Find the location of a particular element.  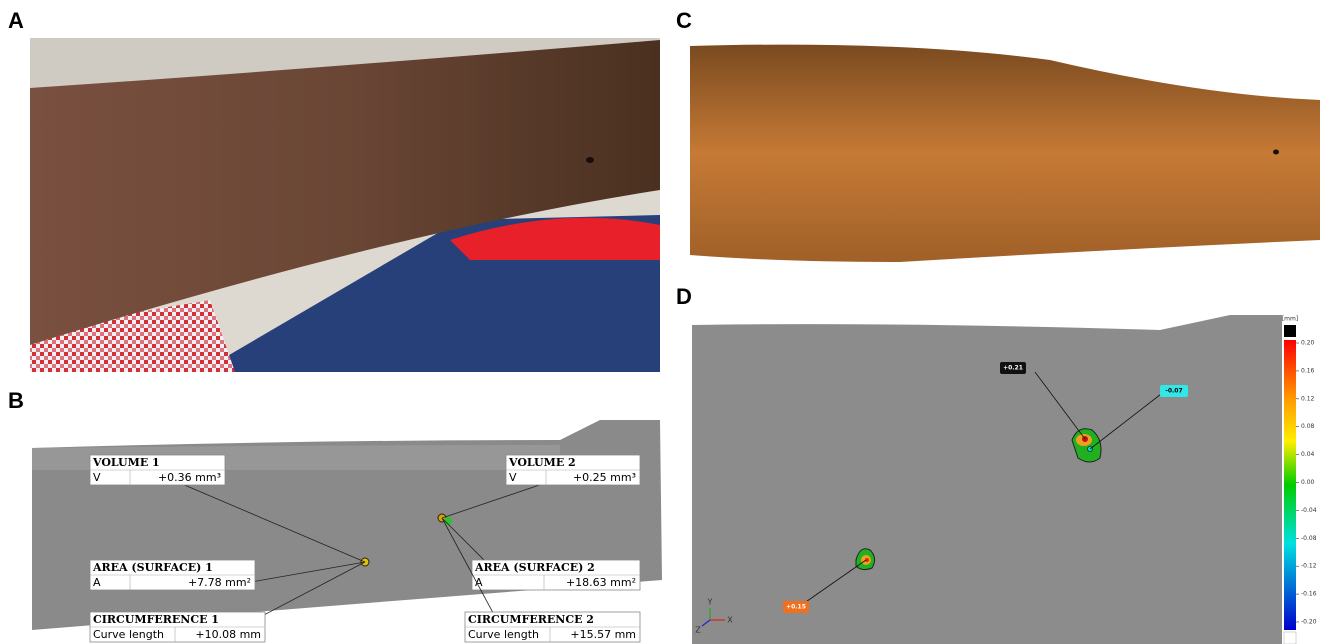

callout-title: CIRCUMFERENCE 1 is located at coordinates (156, 619).